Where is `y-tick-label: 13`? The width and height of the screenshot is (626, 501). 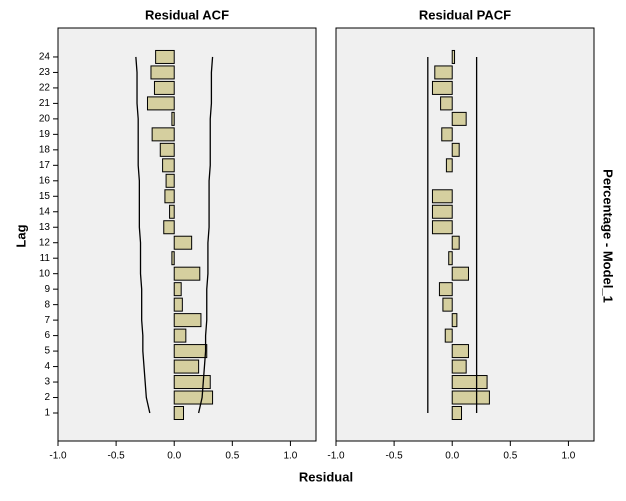
y-tick-label: 13 is located at coordinates (45, 227).